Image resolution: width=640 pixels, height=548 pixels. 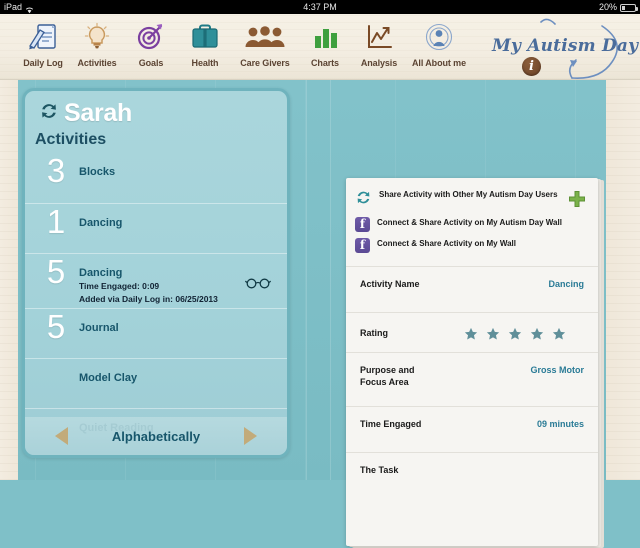 I want to click on info-button: i, so click(x=531, y=66).